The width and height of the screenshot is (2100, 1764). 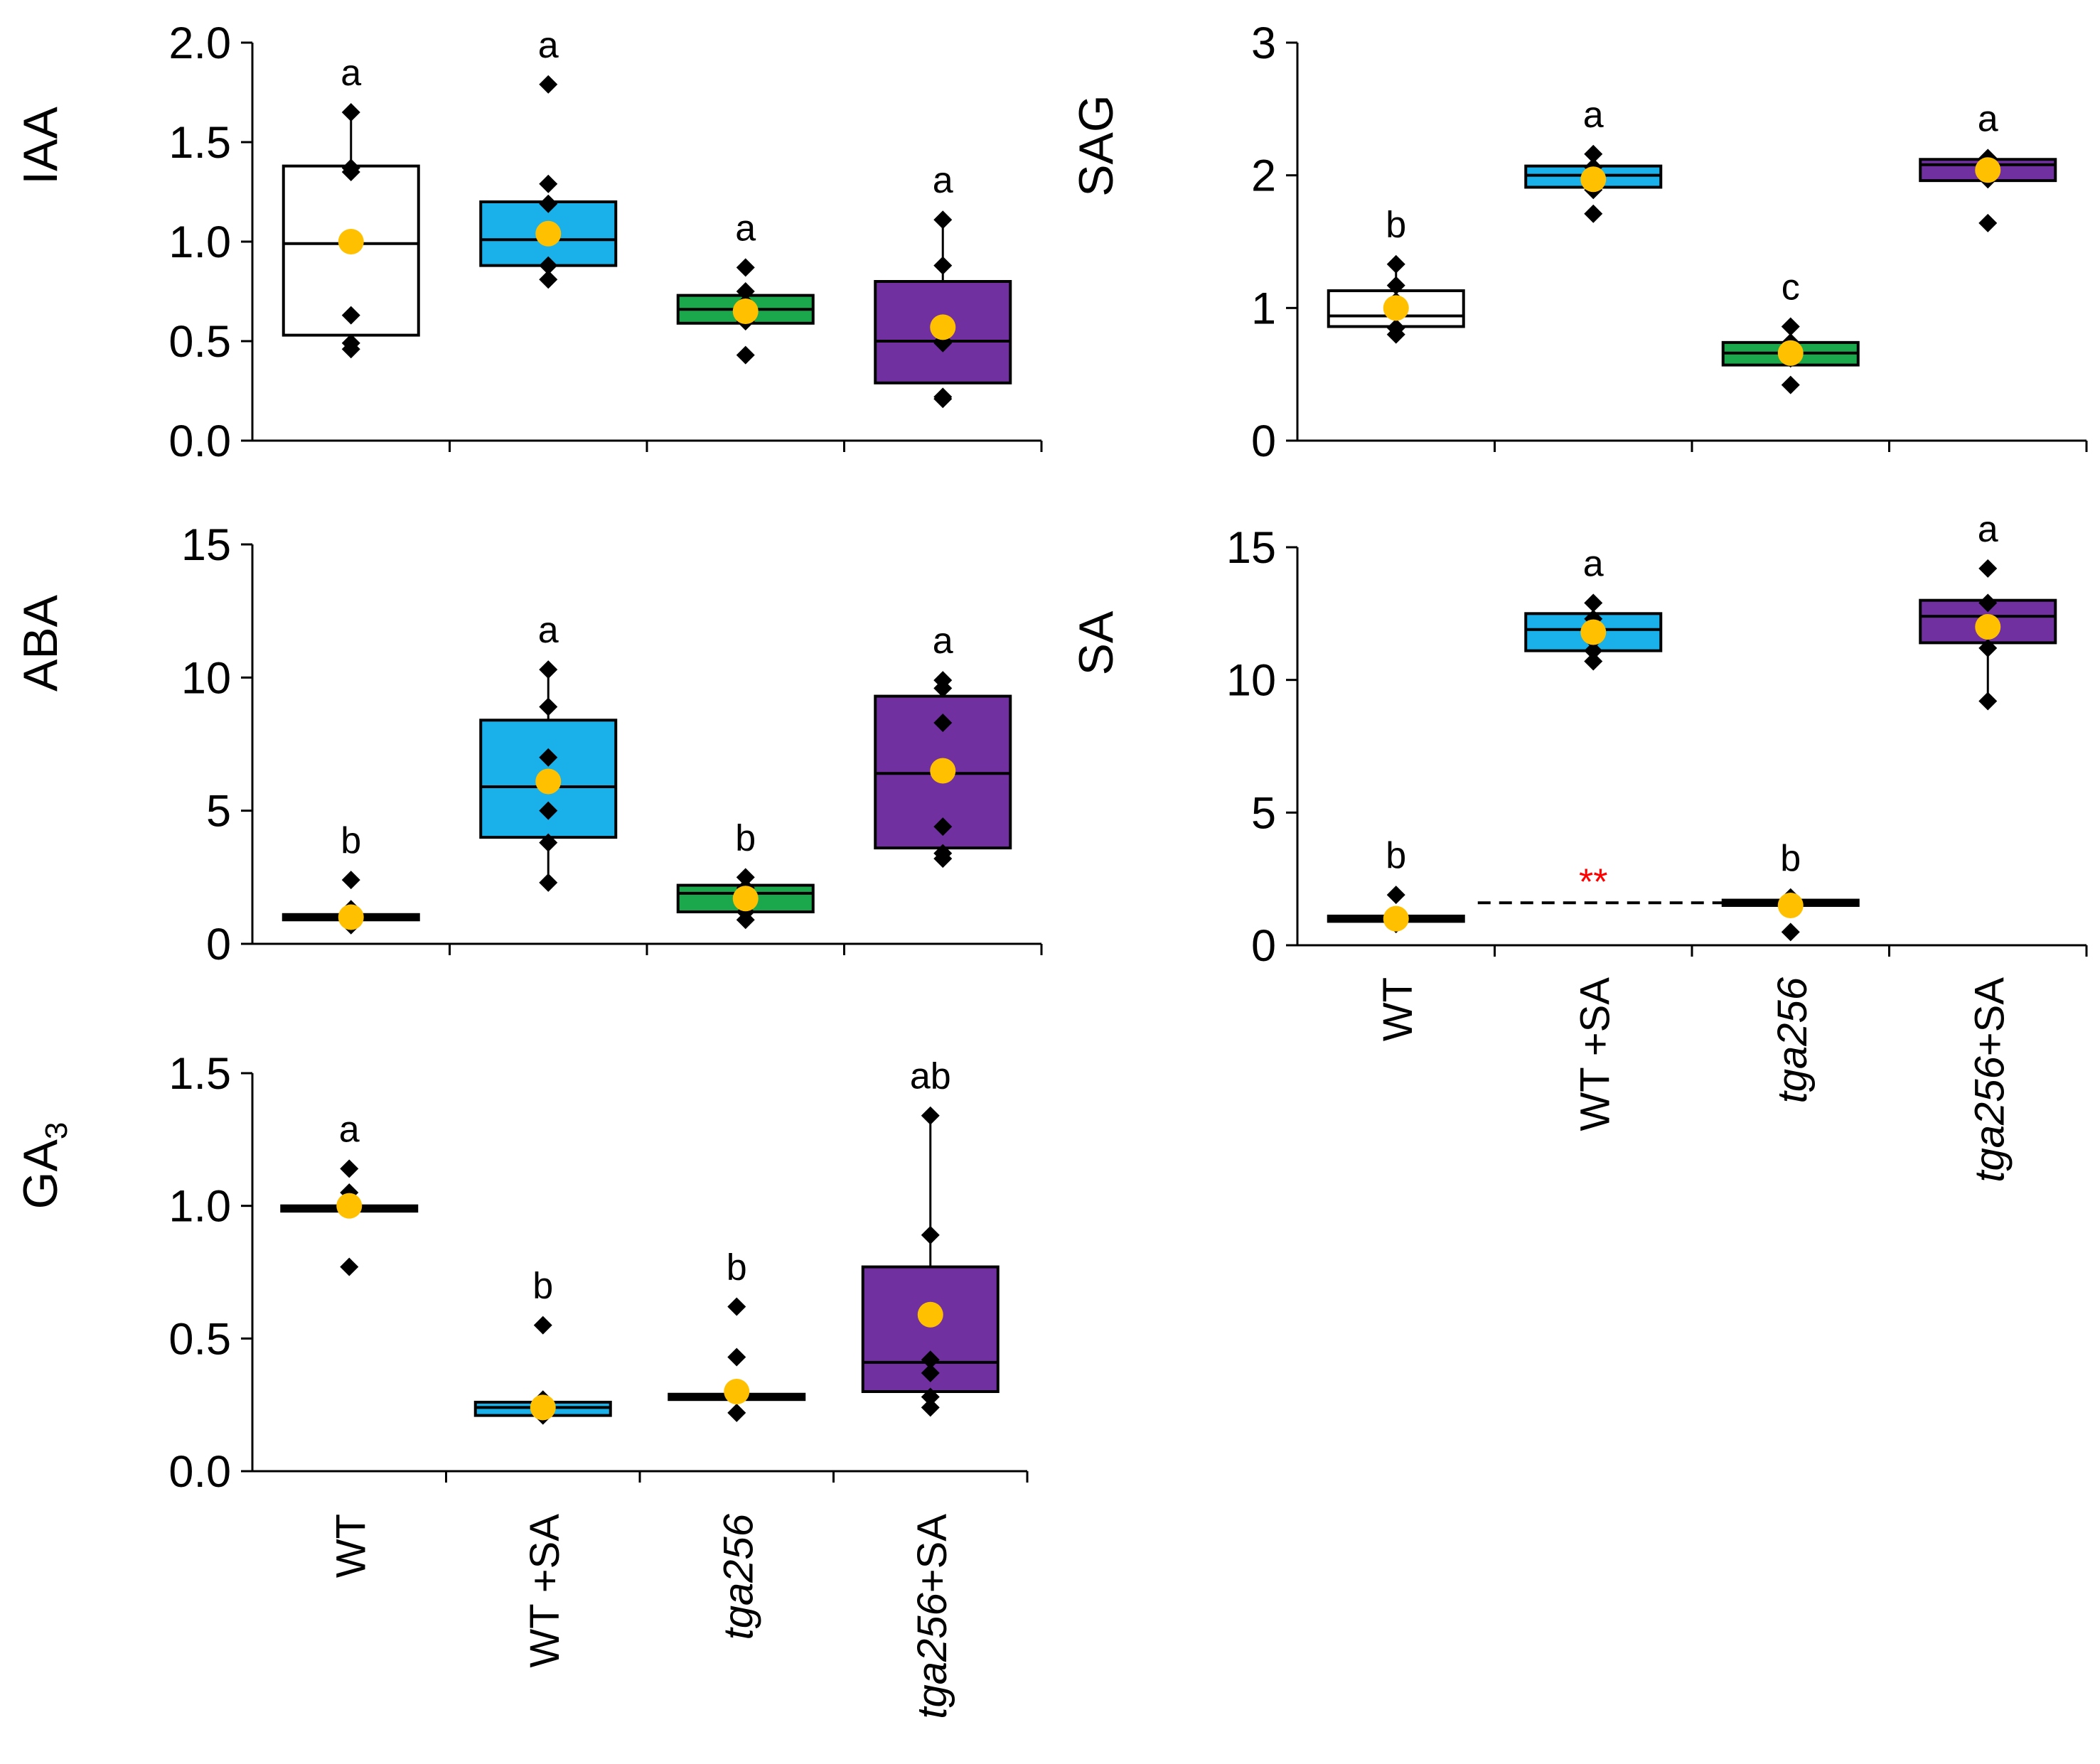 I want to click on x-category-label-part: +SA, so click(x=1990, y=1017).